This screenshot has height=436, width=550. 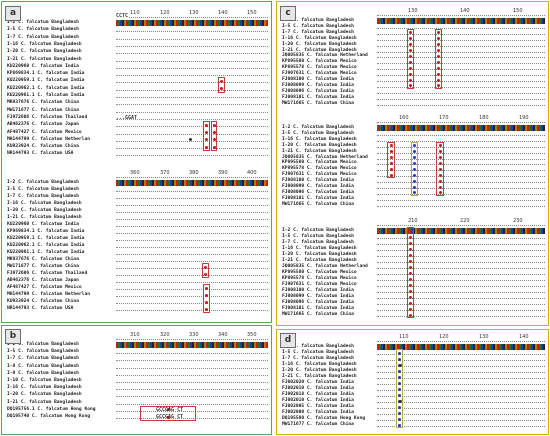 What do you see at coordinates (413, 68) in the screenshot?
I see `sequence-row: KP895578 C. falcatum Mexico` at bounding box center [413, 68].